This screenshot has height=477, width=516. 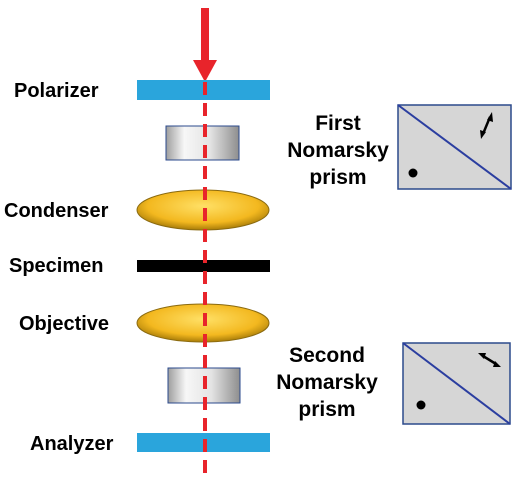 I want to click on first-prism-axis-dot, so click(x=413, y=173).